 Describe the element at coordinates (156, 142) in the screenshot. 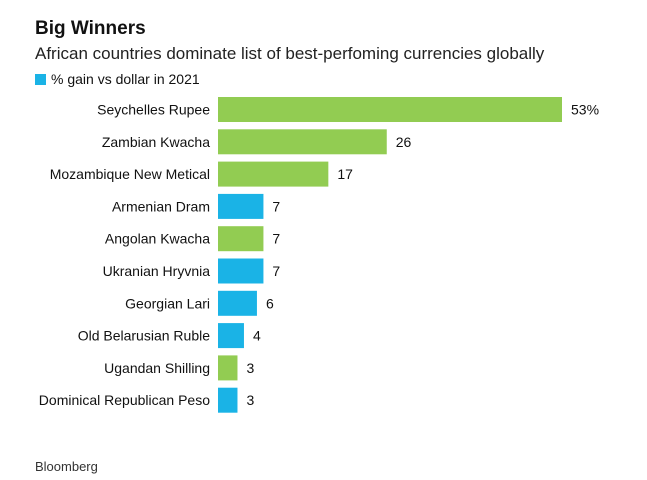

I see `category-label: Zambian Kwacha` at that location.